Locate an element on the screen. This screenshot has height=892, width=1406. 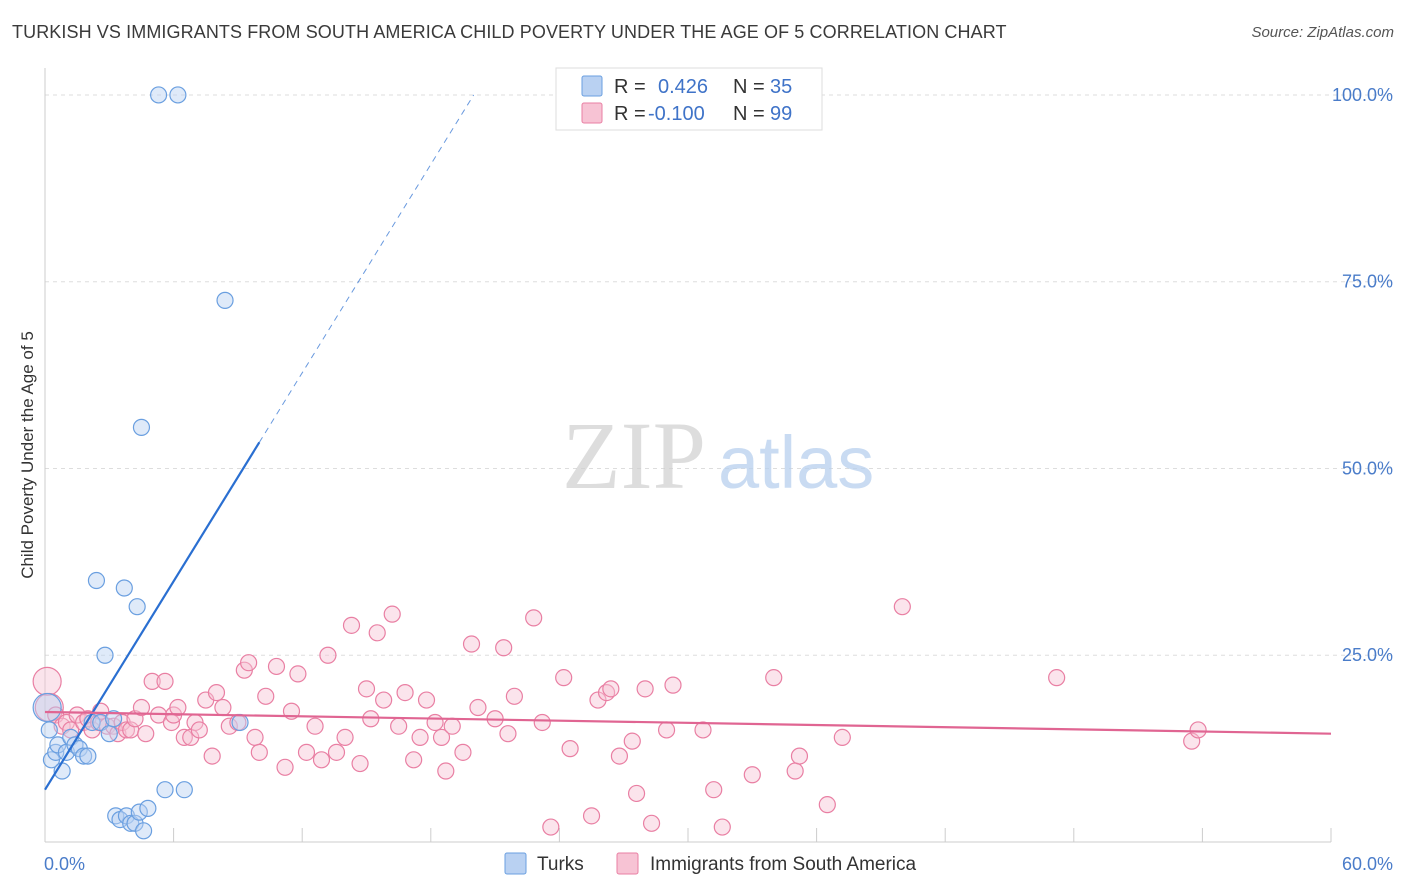
y-tick-label: 75.0% is located at coordinates (1367, 282).